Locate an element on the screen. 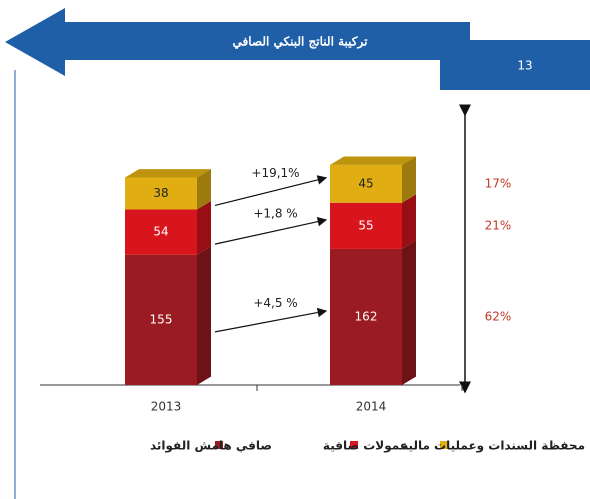 The width and height of the screenshot is (590, 499). growth-label: +4,5 % is located at coordinates (275, 303).